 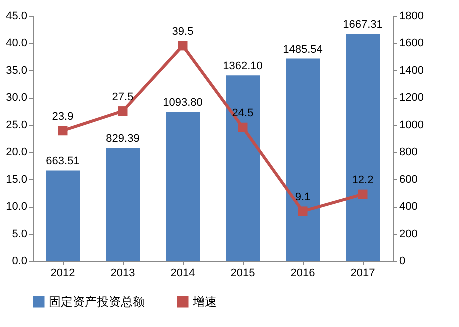 What do you see at coordinates (63, 162) in the screenshot?
I see `data-label: 663.51` at bounding box center [63, 162].